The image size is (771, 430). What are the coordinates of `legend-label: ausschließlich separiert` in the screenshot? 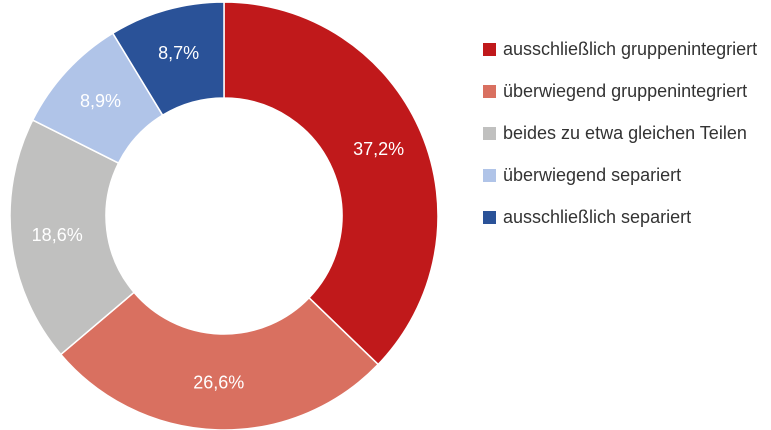 It's located at (597, 217).